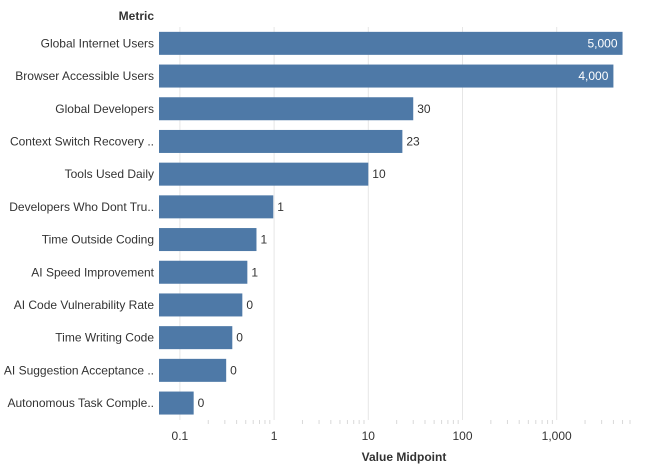 This screenshot has height=467, width=650. Describe the element at coordinates (404, 457) in the screenshot. I see `x-axis-title: Value Midpoint` at that location.